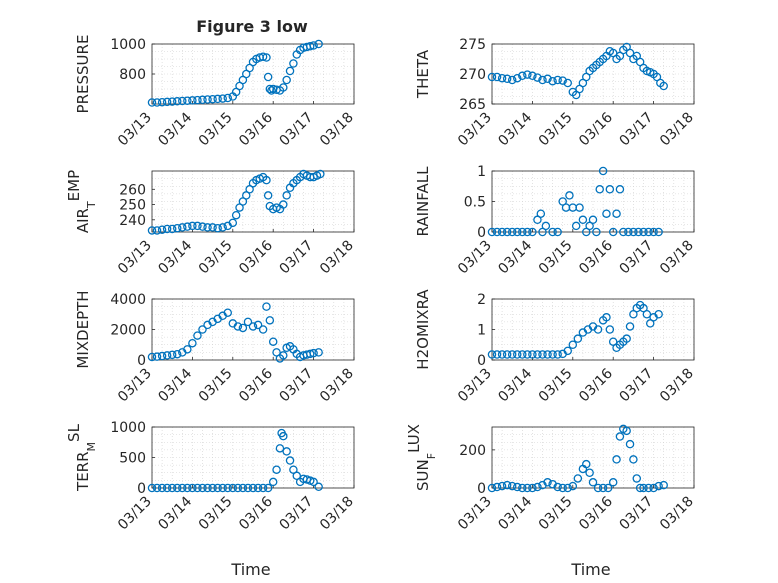 The width and height of the screenshot is (778, 583). What do you see at coordinates (423, 201) in the screenshot?
I see `y-axis-label: RAINFALL` at bounding box center [423, 201].